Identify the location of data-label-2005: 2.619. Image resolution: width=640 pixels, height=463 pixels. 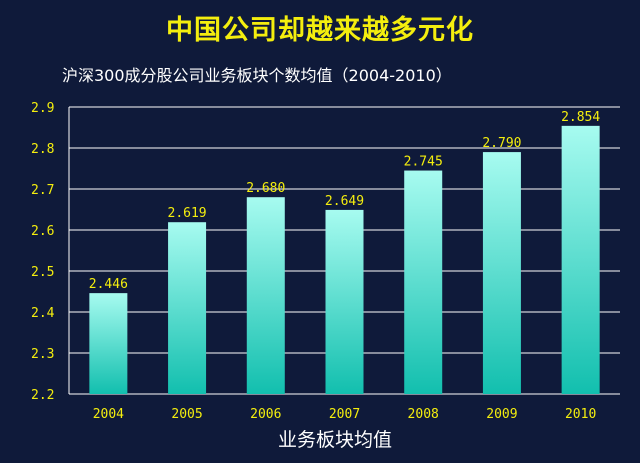
(187, 213).